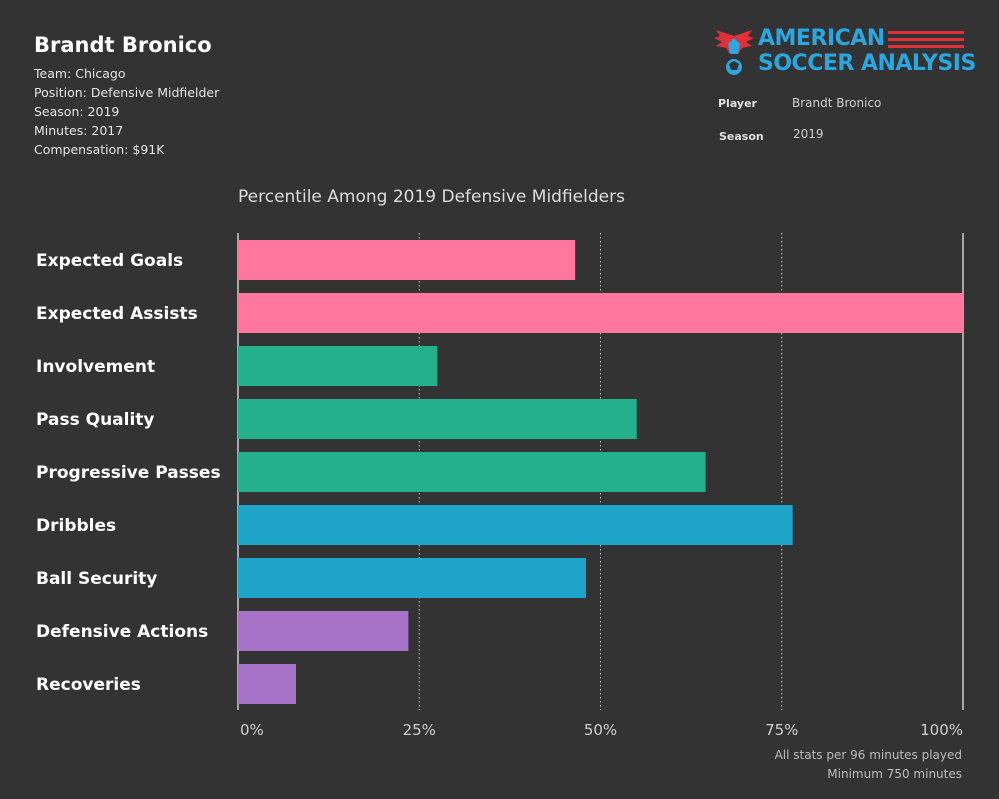  Describe the element at coordinates (99, 149) in the screenshot. I see `compensation-info: Compensation: $91K` at that location.